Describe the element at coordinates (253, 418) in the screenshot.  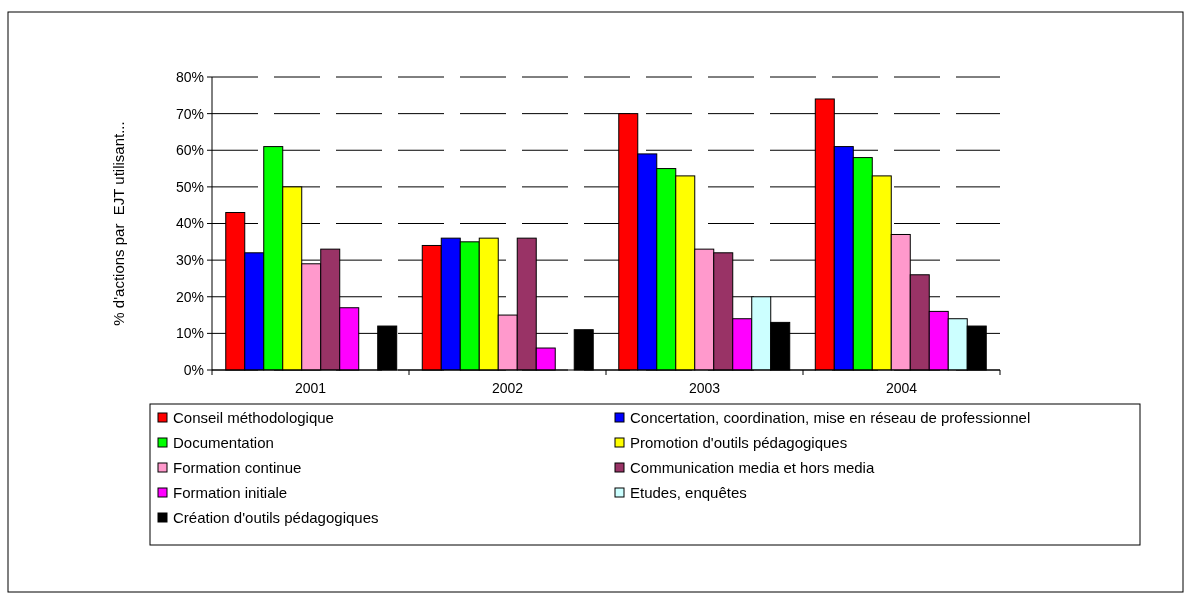
I see `legend-label: Conseil méthodologique` at that location.